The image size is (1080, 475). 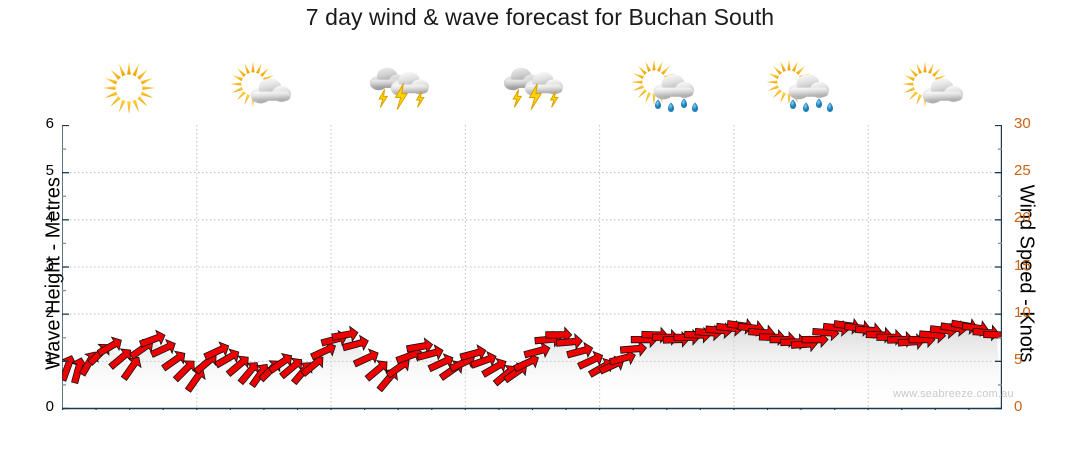 What do you see at coordinates (49, 312) in the screenshot?
I see `left-tick-2: 2` at bounding box center [49, 312].